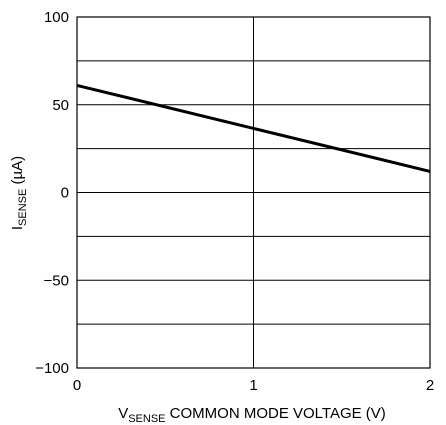 The width and height of the screenshot is (446, 425). What do you see at coordinates (430, 385) in the screenshot?
I see `x-tick-label: 2` at bounding box center [430, 385].